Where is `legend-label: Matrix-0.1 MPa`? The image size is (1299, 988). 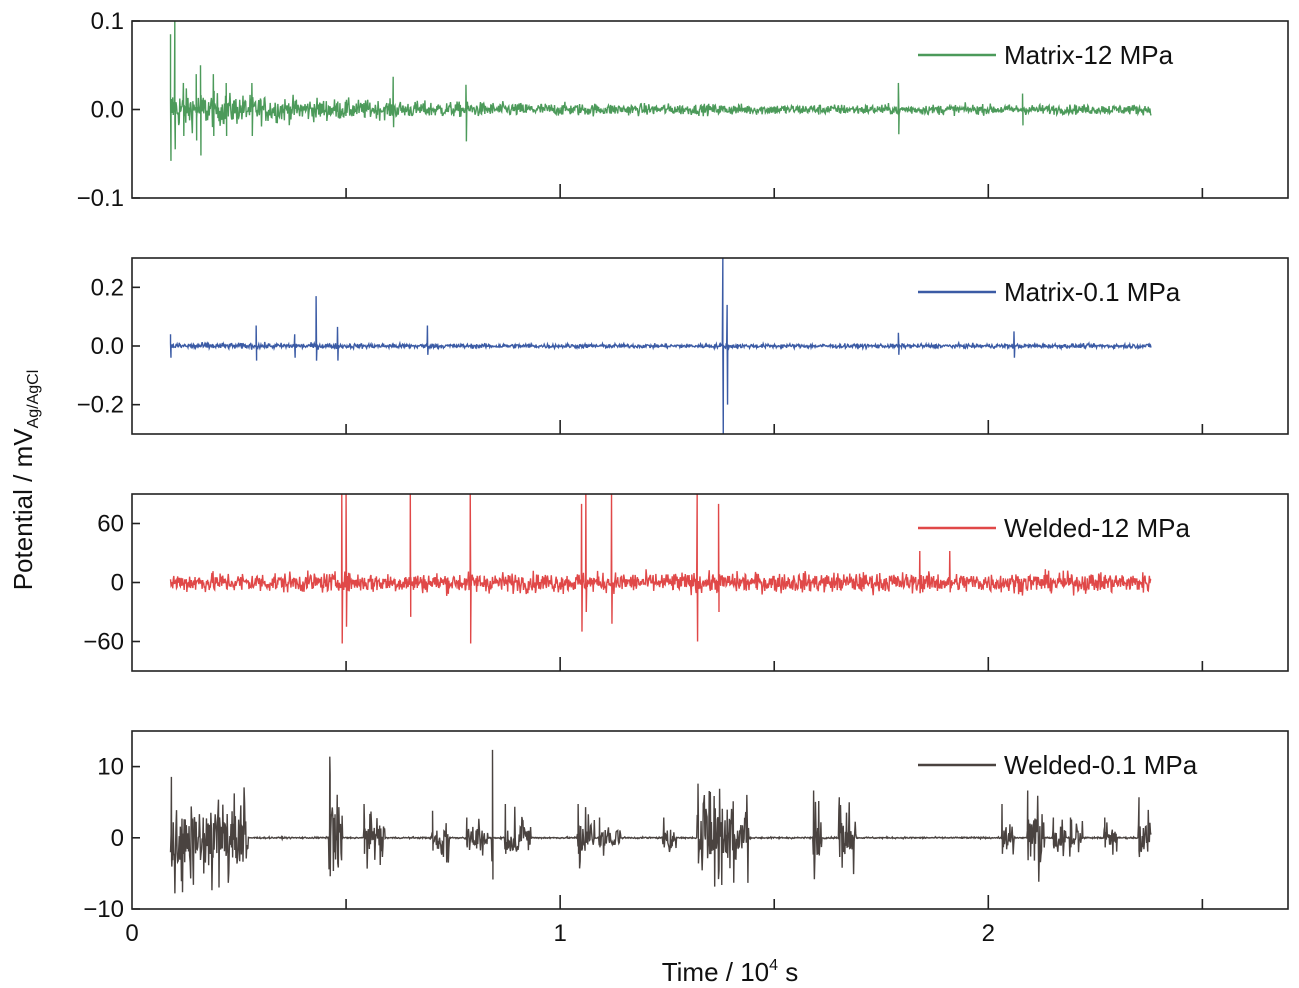
legend-label: Matrix-0.1 MPa is located at coordinates (1092, 292).